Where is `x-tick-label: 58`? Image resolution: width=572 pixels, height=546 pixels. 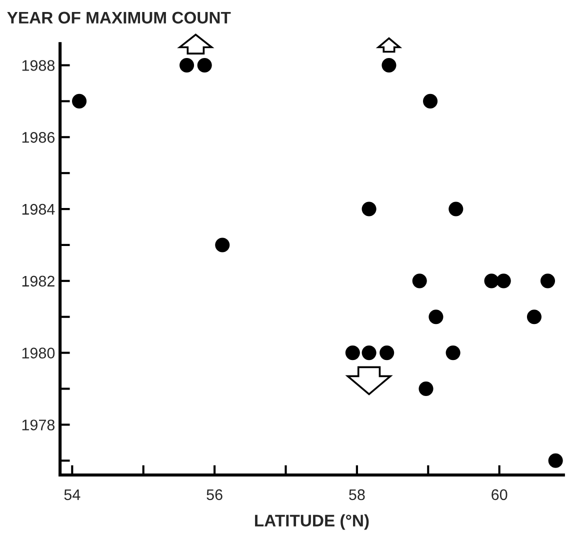 x-tick-label: 58 is located at coordinates (357, 494).